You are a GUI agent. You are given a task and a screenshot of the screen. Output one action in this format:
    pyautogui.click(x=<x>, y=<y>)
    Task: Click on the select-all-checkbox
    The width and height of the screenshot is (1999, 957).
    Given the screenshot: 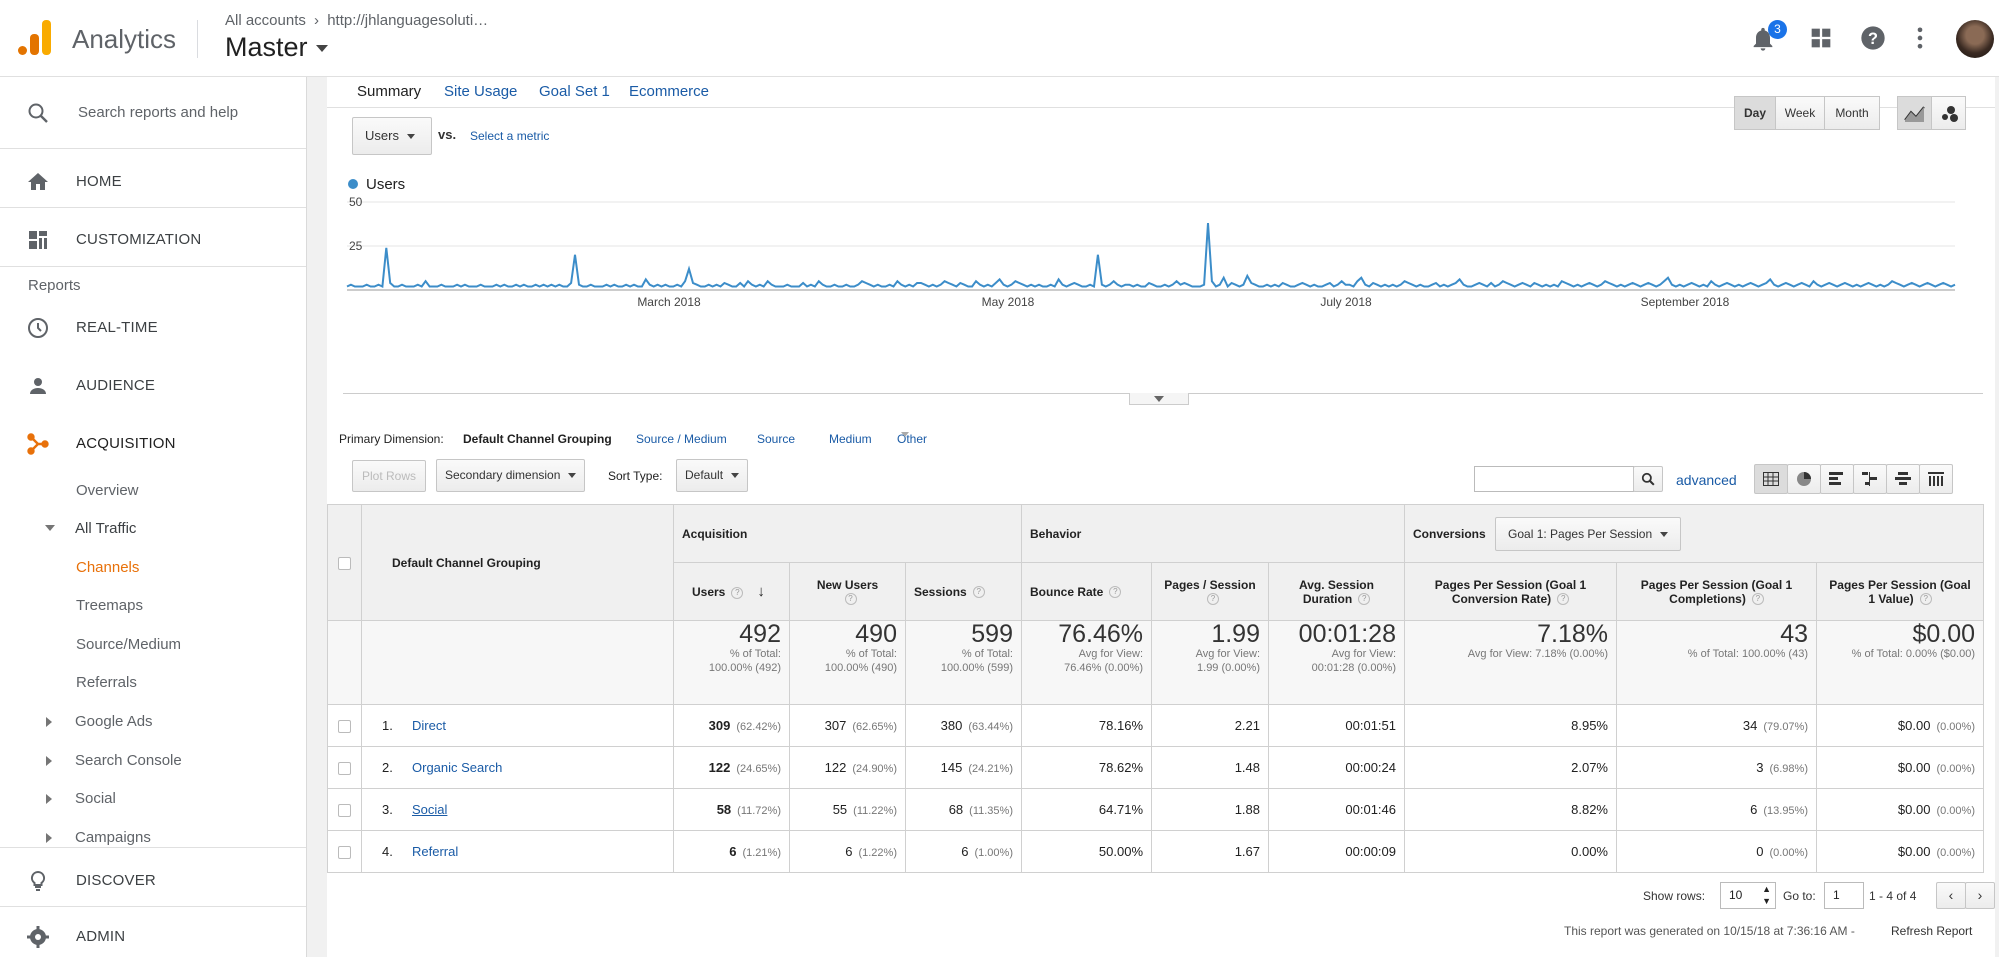 What is the action you would take?
    pyautogui.click(x=344, y=563)
    